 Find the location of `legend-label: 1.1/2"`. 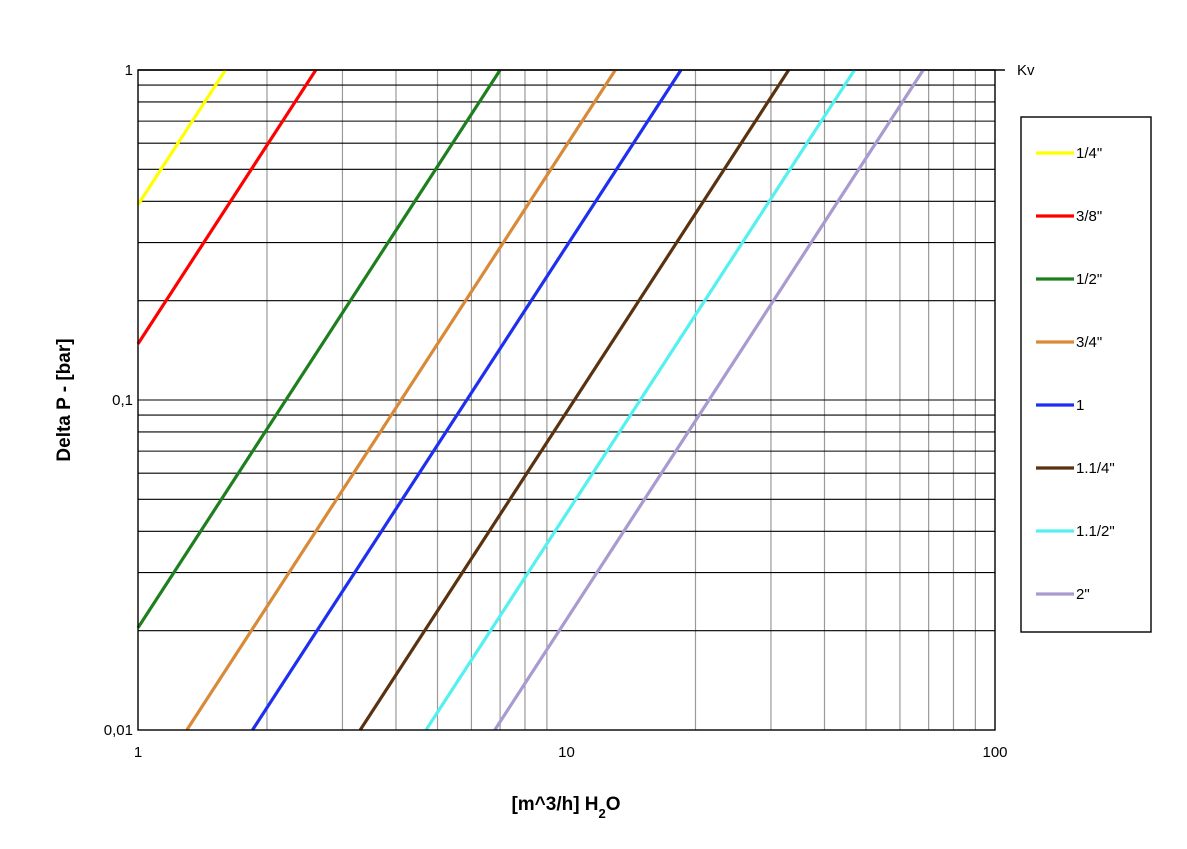

legend-label: 1.1/2" is located at coordinates (1095, 531).